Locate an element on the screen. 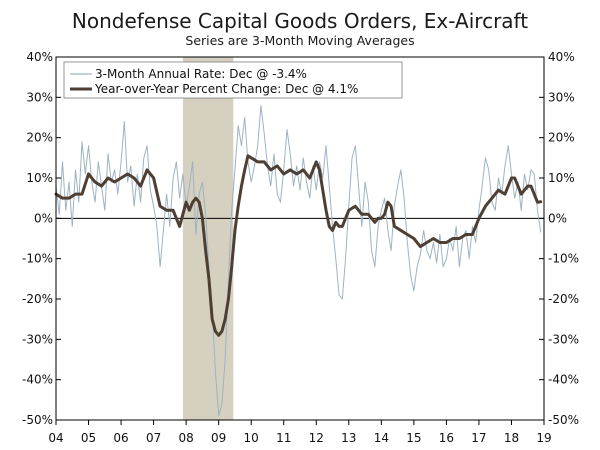 This screenshot has height=450, width=600. y-tick-label-right: -50% is located at coordinates (563, 420).